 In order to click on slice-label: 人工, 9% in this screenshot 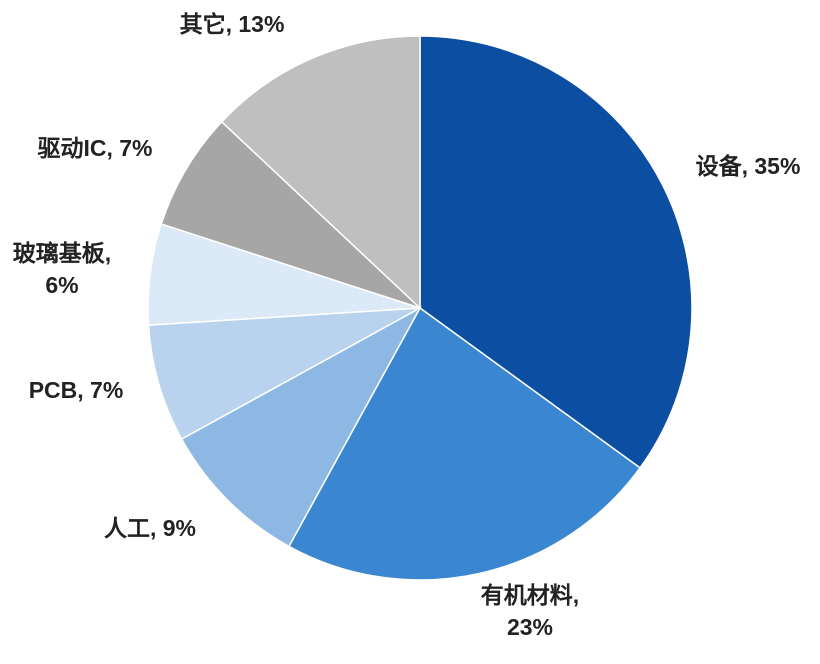, I will do `click(150, 528)`.